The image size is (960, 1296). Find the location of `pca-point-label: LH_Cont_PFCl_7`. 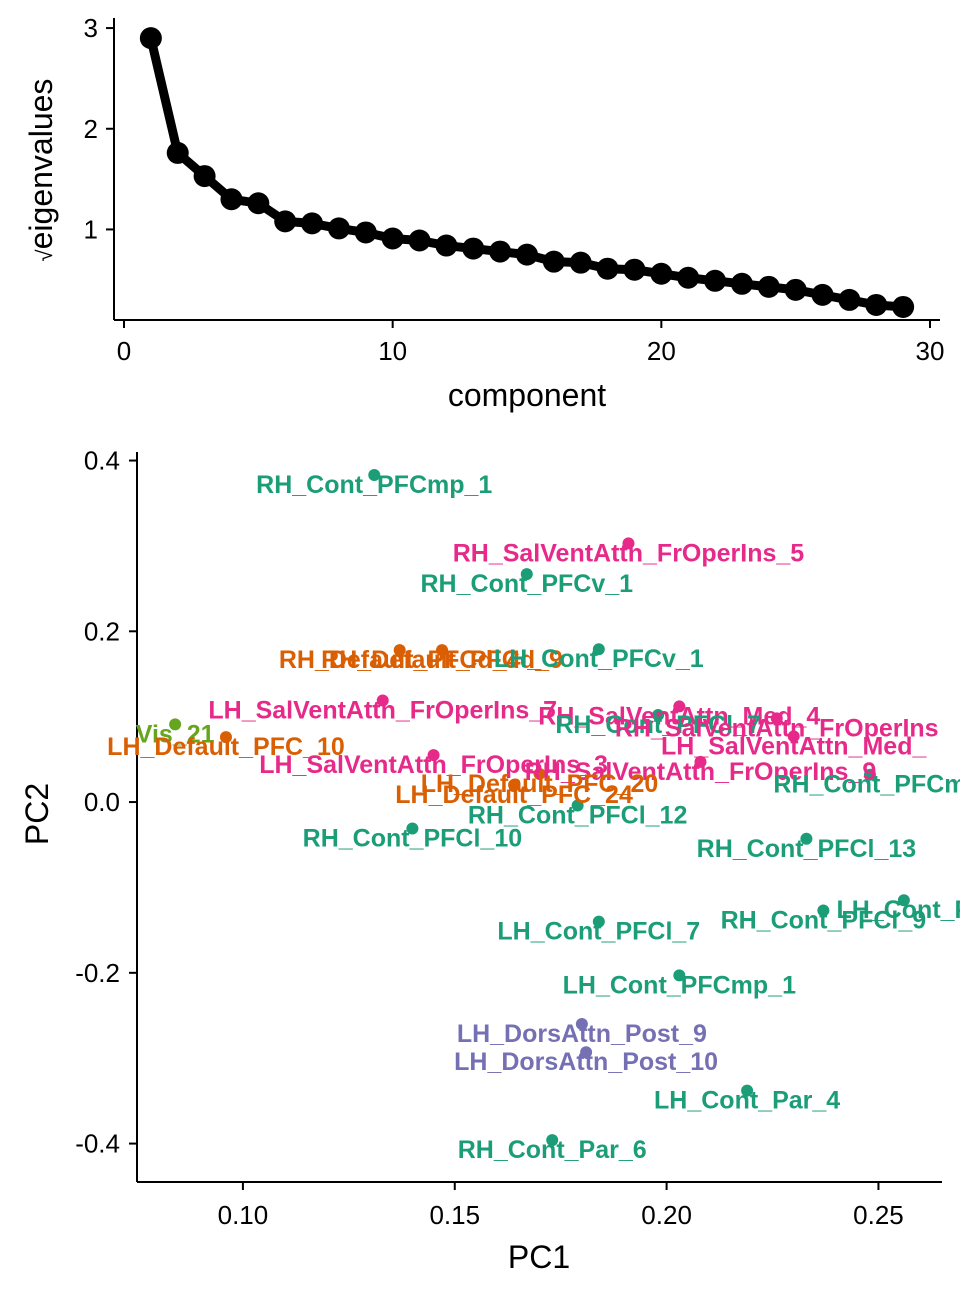

pca-point-label: LH_Cont_PFCl_7 is located at coordinates (598, 932).